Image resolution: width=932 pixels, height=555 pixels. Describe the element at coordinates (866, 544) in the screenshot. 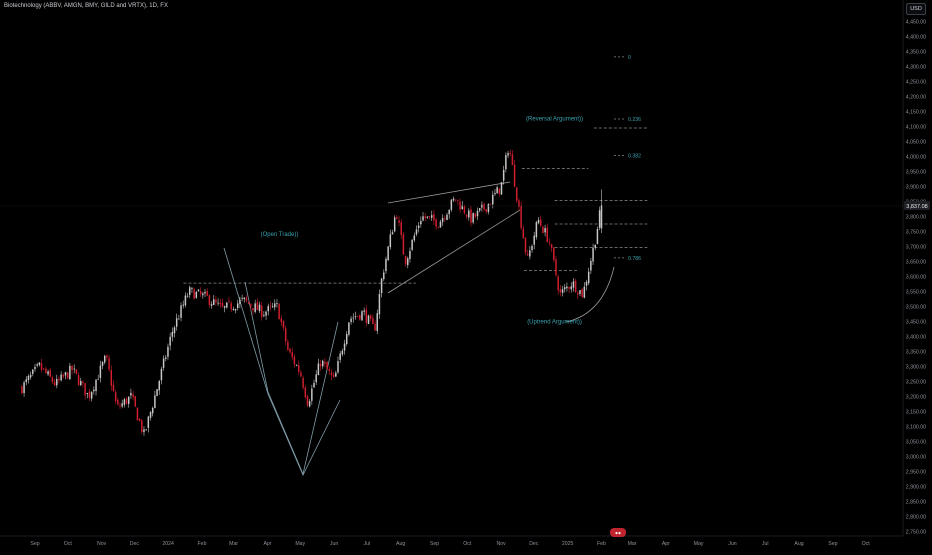

I see `time-tick-label: Oct` at that location.